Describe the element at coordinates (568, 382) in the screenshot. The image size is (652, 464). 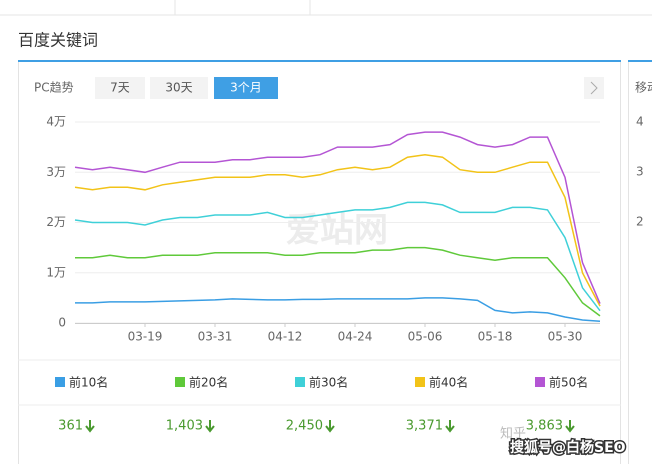
I see `legend-label: 前50名` at that location.